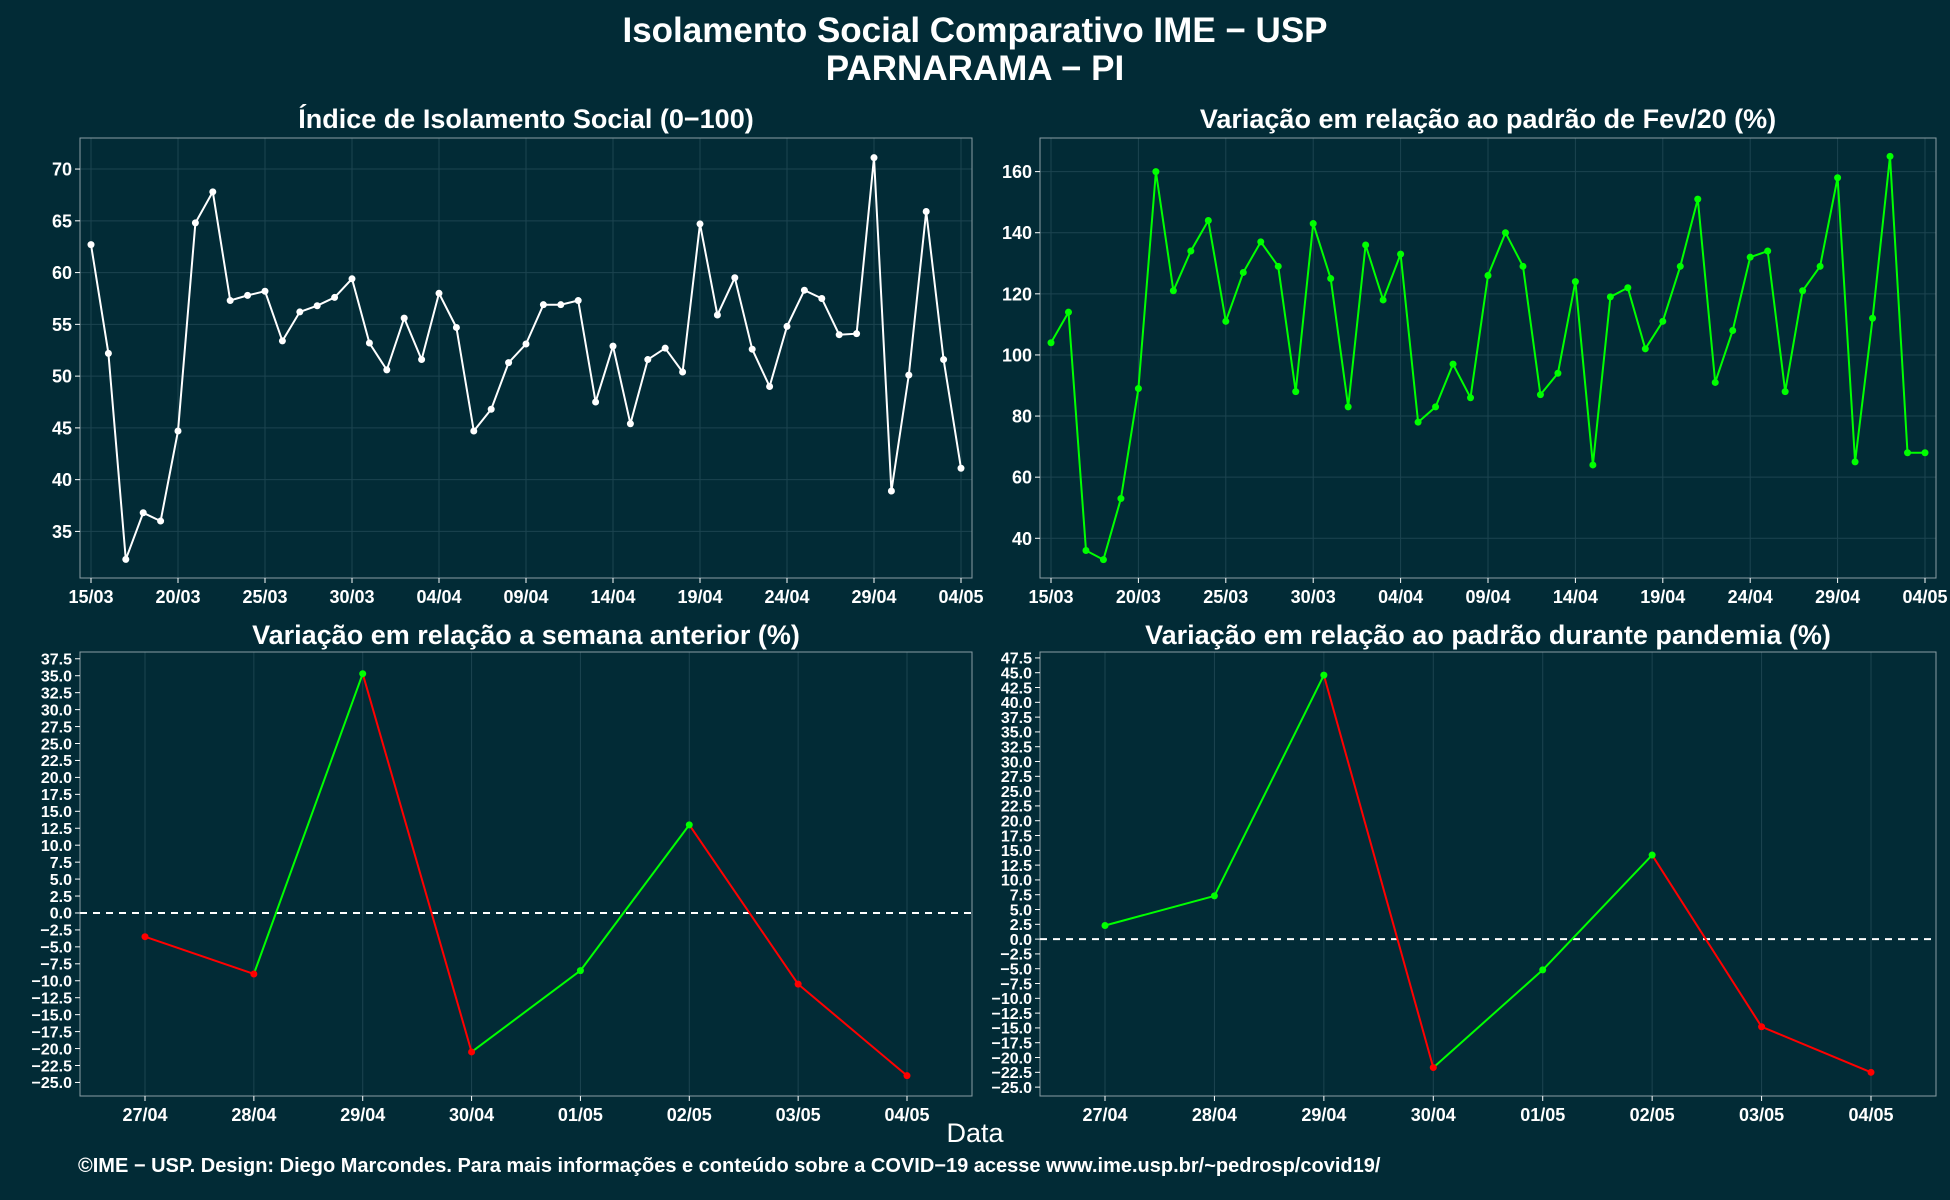 Image resolution: width=1950 pixels, height=1200 pixels. What do you see at coordinates (975, 68) in the screenshot?
I see `main-title-line2: PARNARAMA − PI` at bounding box center [975, 68].